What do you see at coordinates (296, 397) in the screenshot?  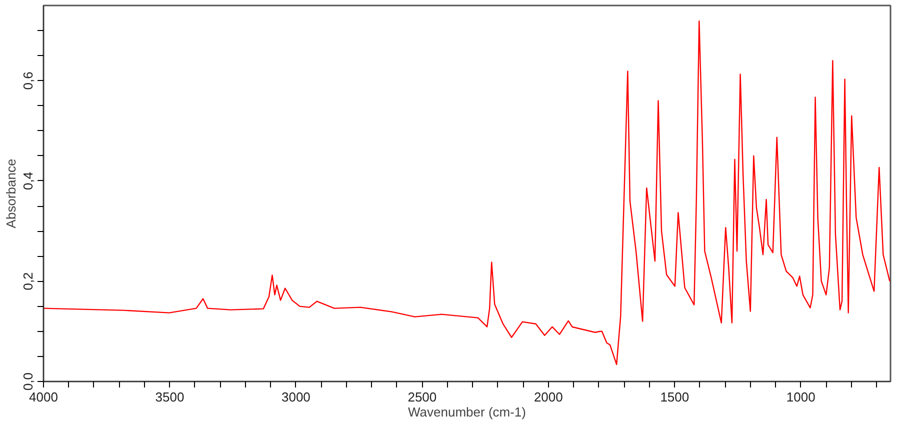 I see `x-tick-label: 3000` at bounding box center [296, 397].